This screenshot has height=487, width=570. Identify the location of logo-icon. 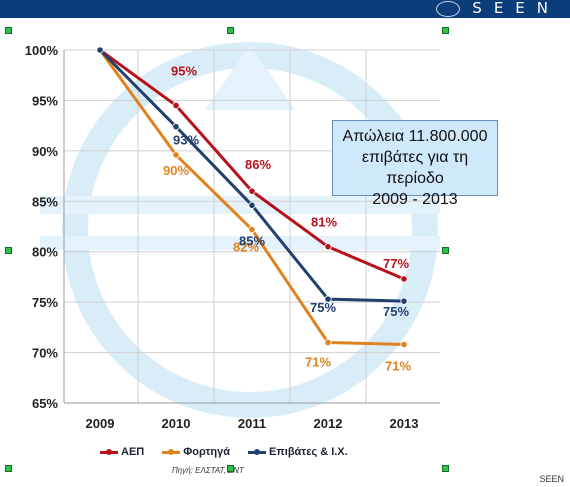
(448, 9).